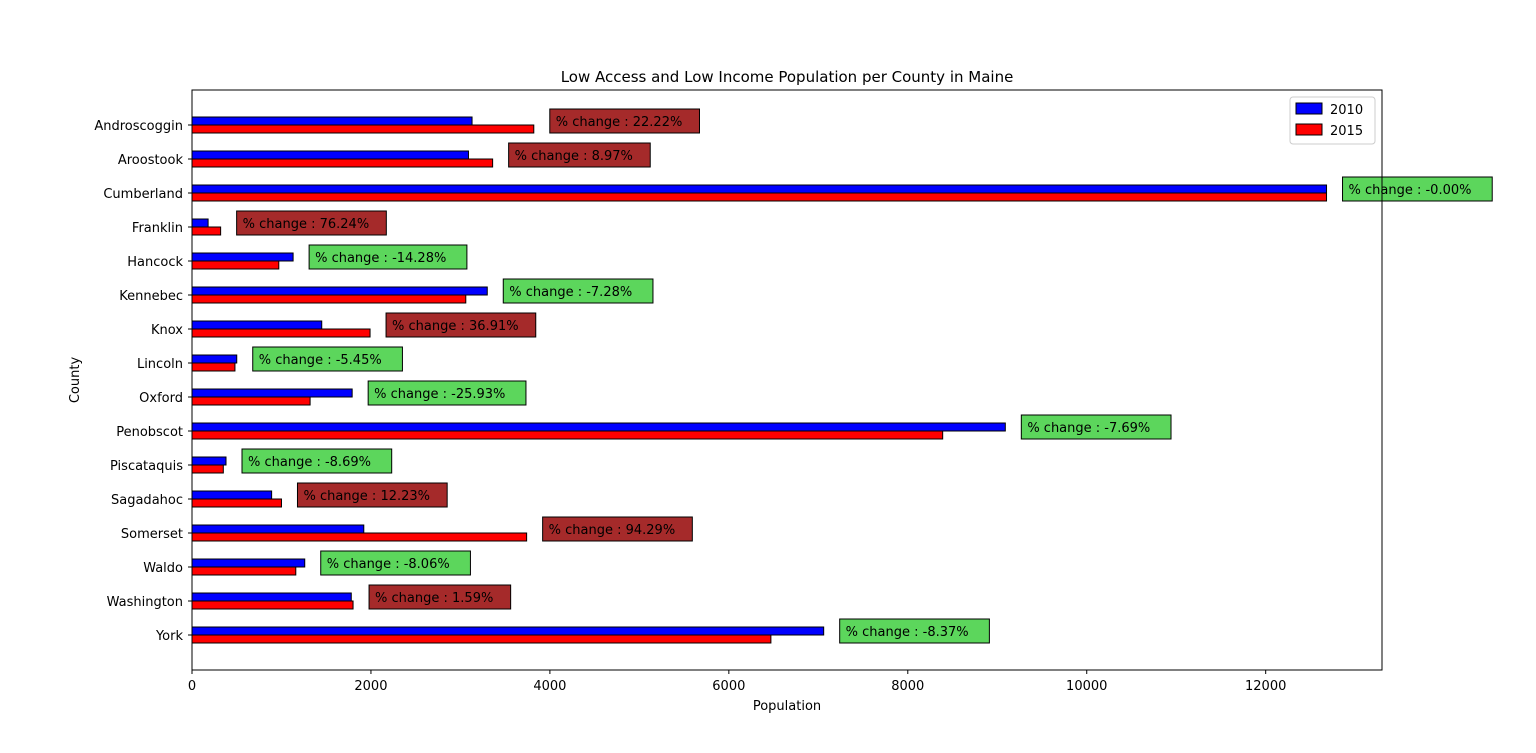  Describe the element at coordinates (1332, 120) in the screenshot. I see `legend: 2010 2015` at that location.